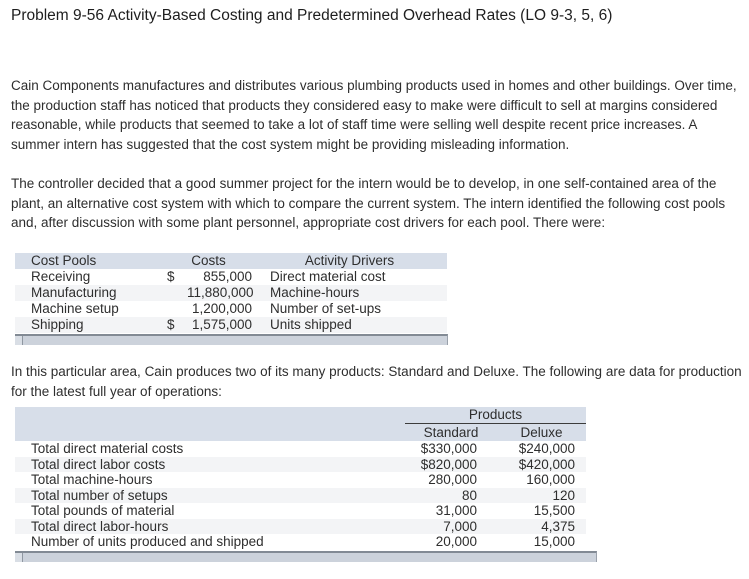 The image size is (749, 579). Describe the element at coordinates (306, 556) in the screenshot. I see `table2-horizontal-scrollbar` at that location.